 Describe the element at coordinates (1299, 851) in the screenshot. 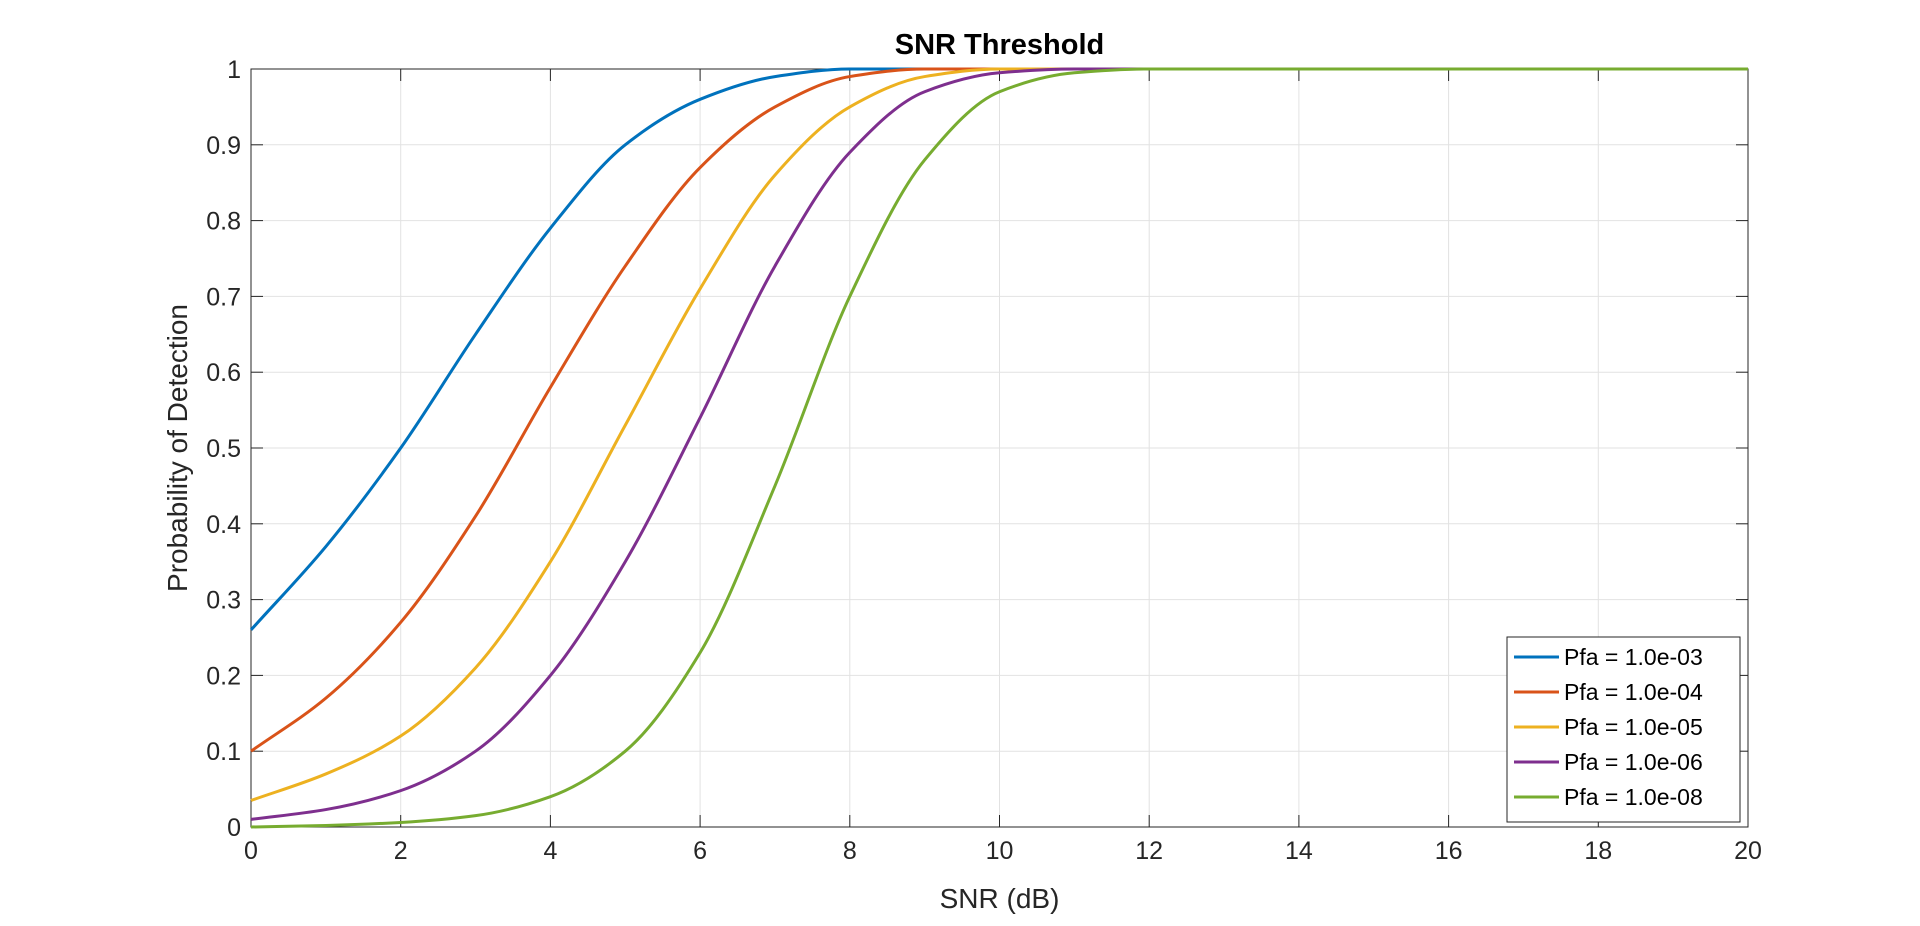

I see `x-tick-label: 14` at that location.